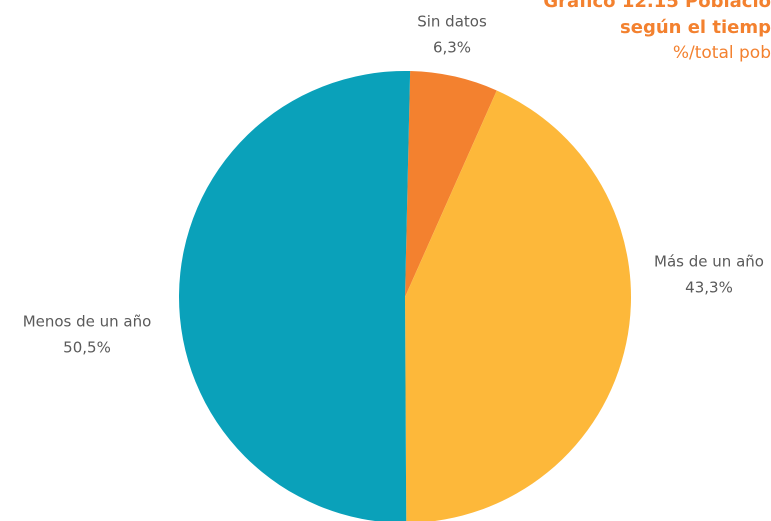 The width and height of the screenshot is (771, 521). Describe the element at coordinates (87, 348) in the screenshot. I see `slice-value: 50,5%` at that location.